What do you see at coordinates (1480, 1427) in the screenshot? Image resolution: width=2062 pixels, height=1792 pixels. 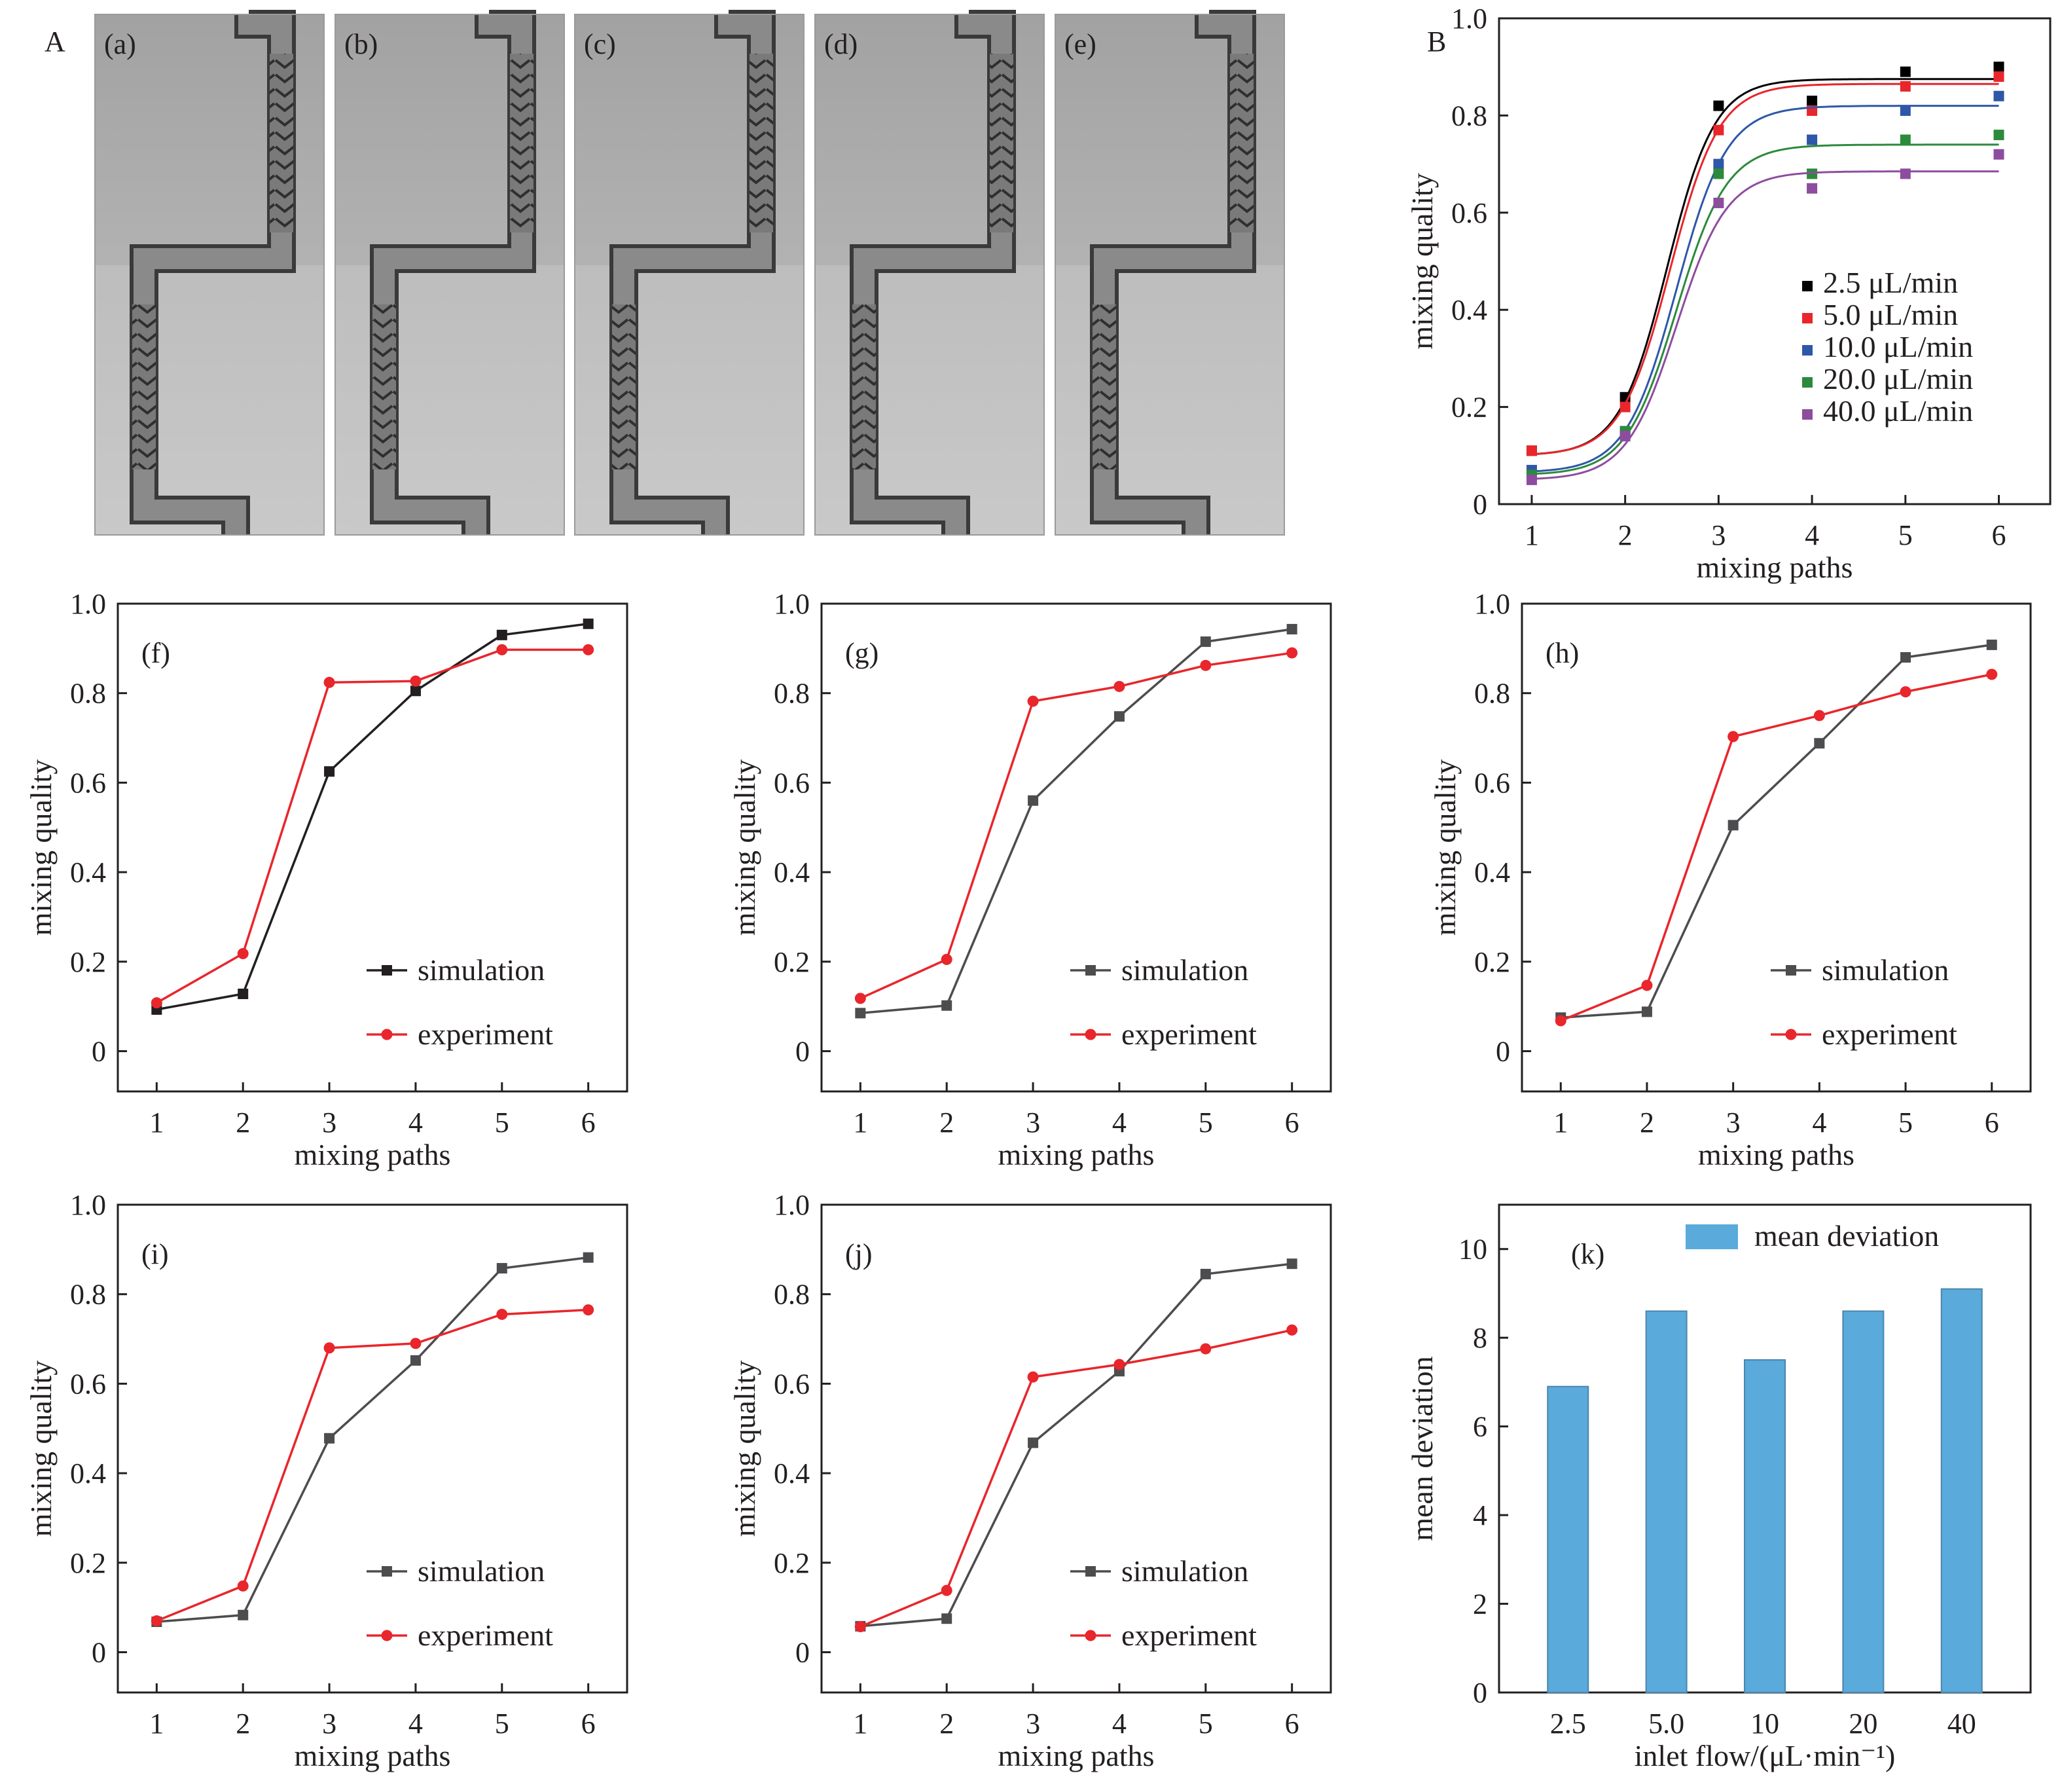 I see `y-tick-label: 6` at bounding box center [1480, 1427].